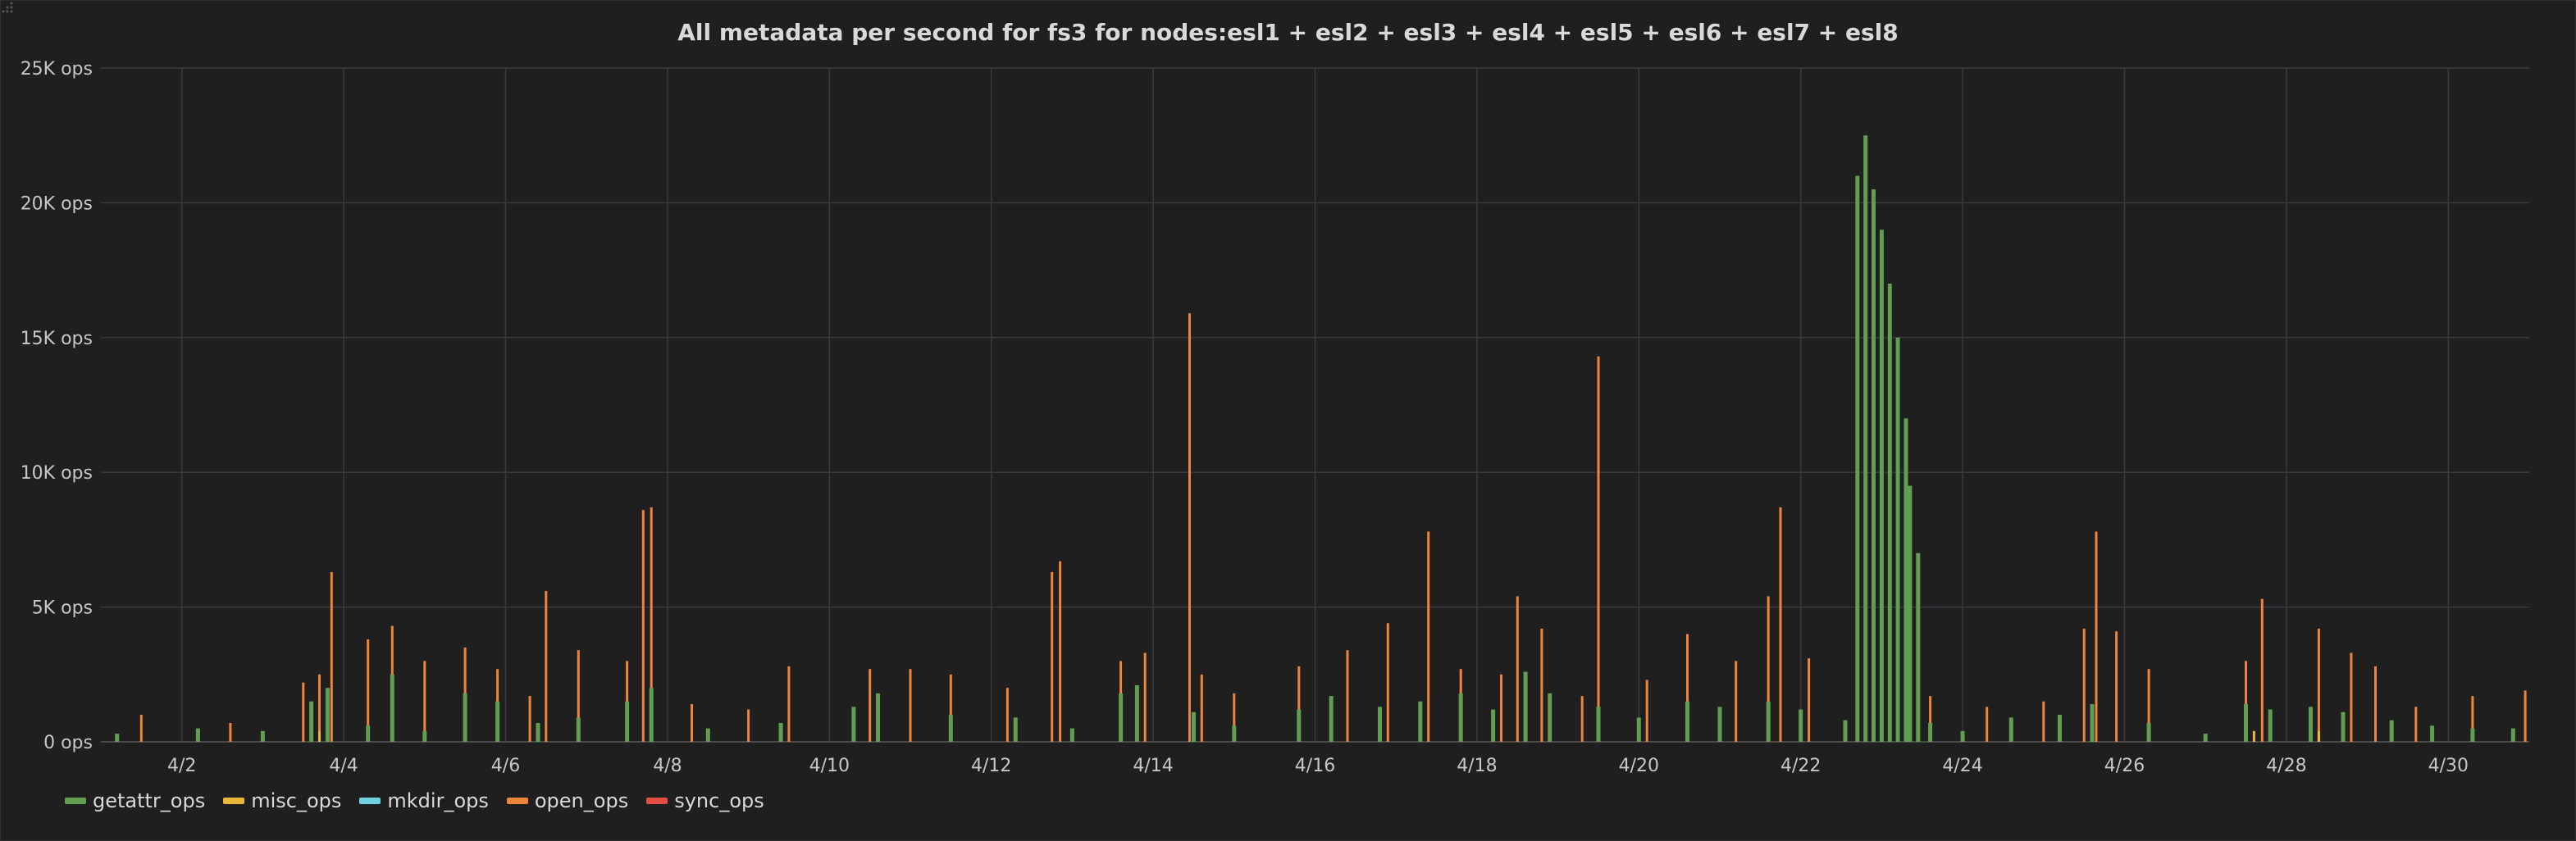 Image resolution: width=2576 pixels, height=841 pixels. I want to click on x-tick-label: 4/30, so click(2448, 766).